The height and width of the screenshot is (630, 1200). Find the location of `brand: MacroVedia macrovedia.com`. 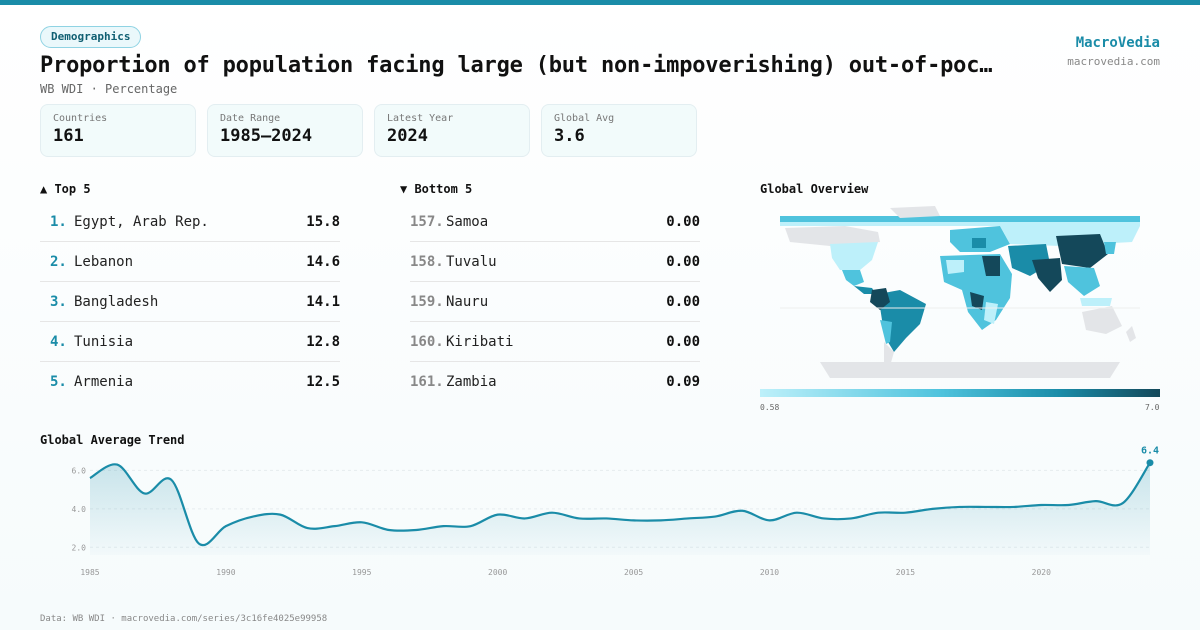

brand: MacroVedia macrovedia.com is located at coordinates (1113, 51).